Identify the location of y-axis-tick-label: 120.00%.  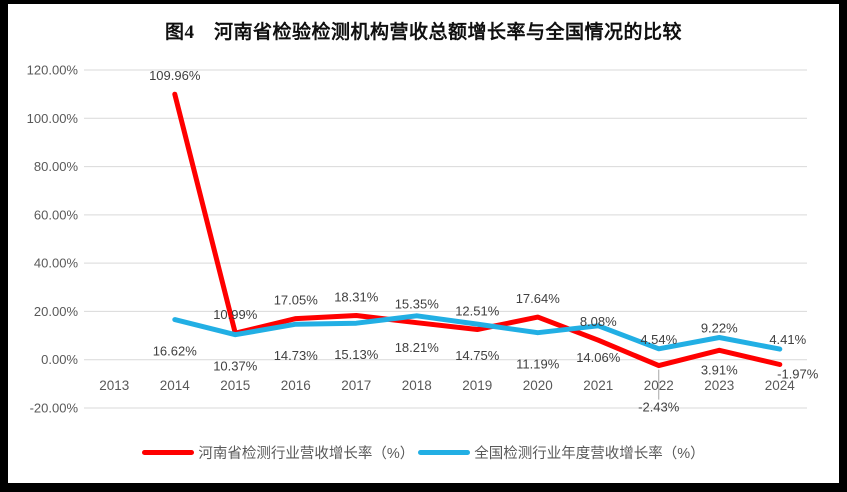
(53, 70).